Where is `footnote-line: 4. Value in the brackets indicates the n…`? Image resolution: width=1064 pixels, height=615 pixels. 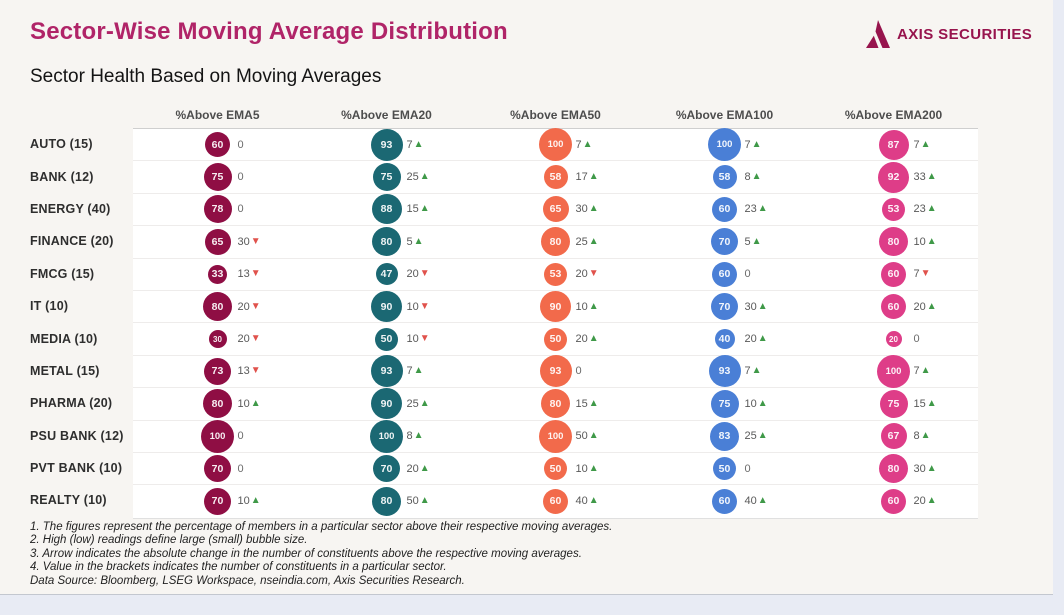
footnote-line: 4. Value in the brackets indicates the n… is located at coordinates (238, 567).